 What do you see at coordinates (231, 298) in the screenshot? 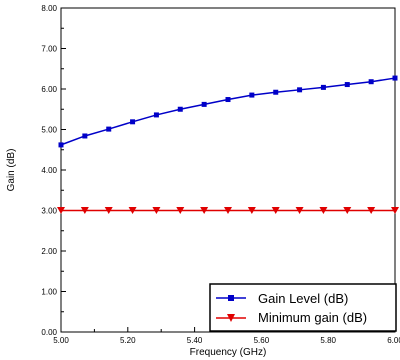
I see `legend-gain-level-marker` at bounding box center [231, 298].